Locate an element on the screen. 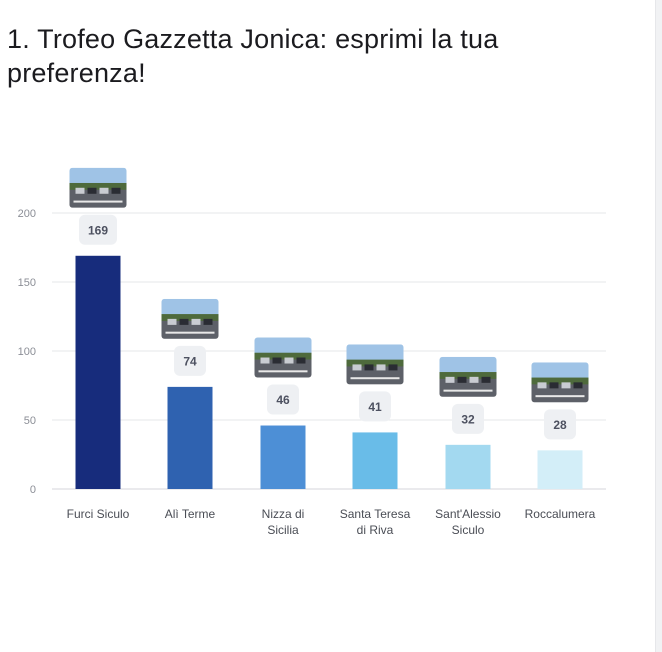  x-tick-label: Roccalumera is located at coordinates (560, 514).